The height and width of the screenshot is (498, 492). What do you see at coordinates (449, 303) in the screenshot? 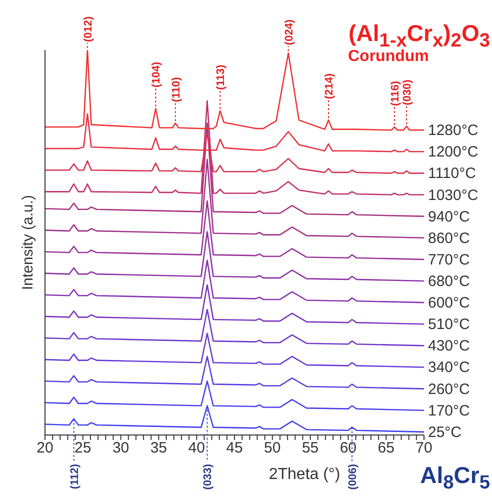
I see `series-label: 600°C` at bounding box center [449, 303].